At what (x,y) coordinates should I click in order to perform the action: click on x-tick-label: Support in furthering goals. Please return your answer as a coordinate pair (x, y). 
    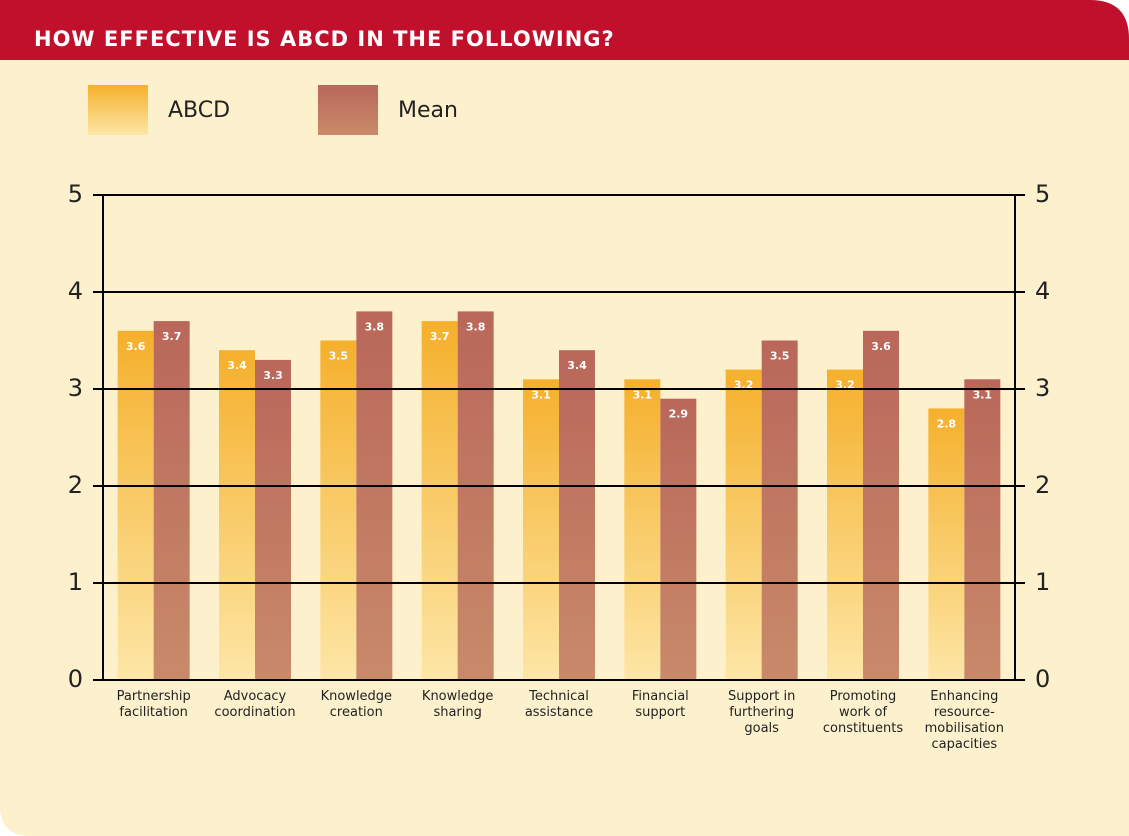
    Looking at the image, I should click on (761, 712).